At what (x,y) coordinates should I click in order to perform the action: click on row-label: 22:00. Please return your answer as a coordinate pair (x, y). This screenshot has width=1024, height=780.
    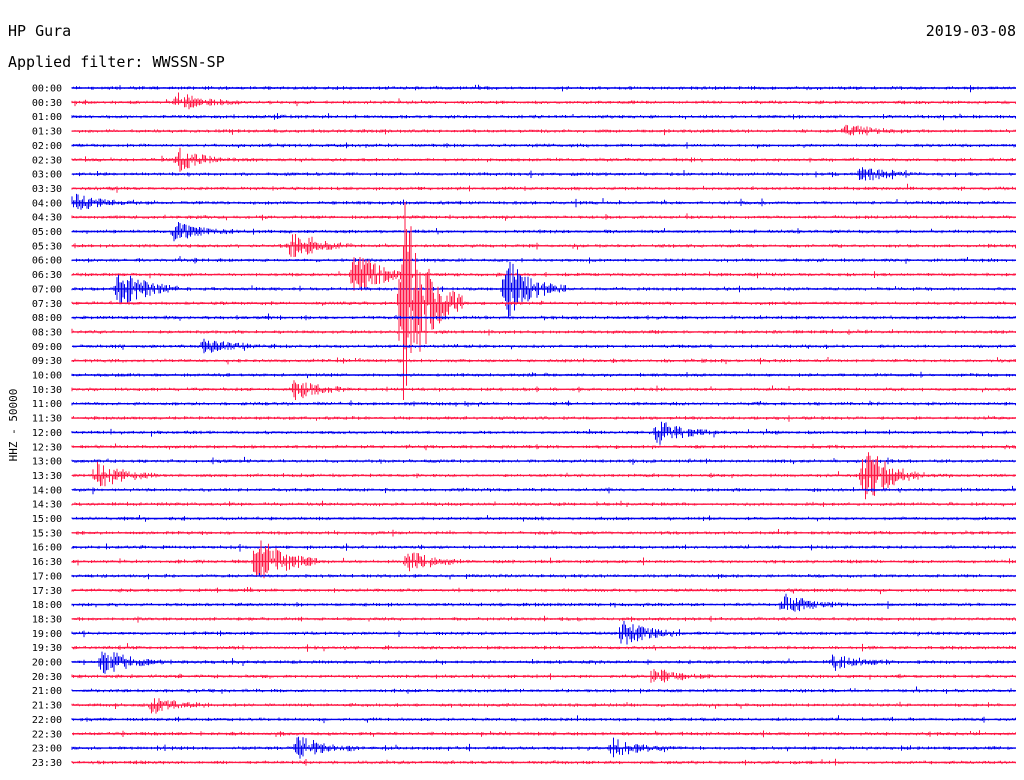
    Looking at the image, I should click on (47, 720).